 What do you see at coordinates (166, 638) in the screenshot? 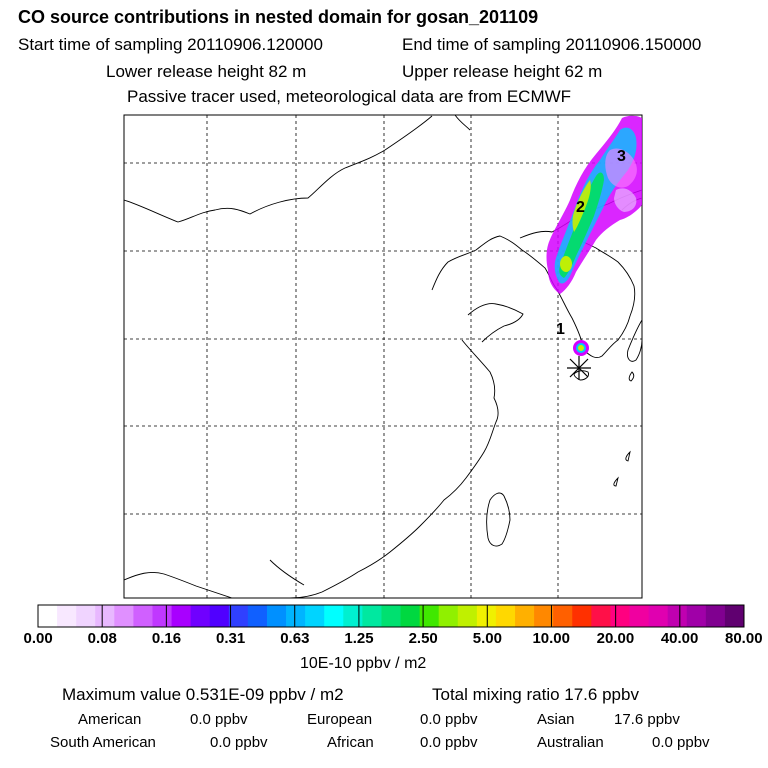
I see `colorbar-tick-label: 0.16` at bounding box center [166, 638].